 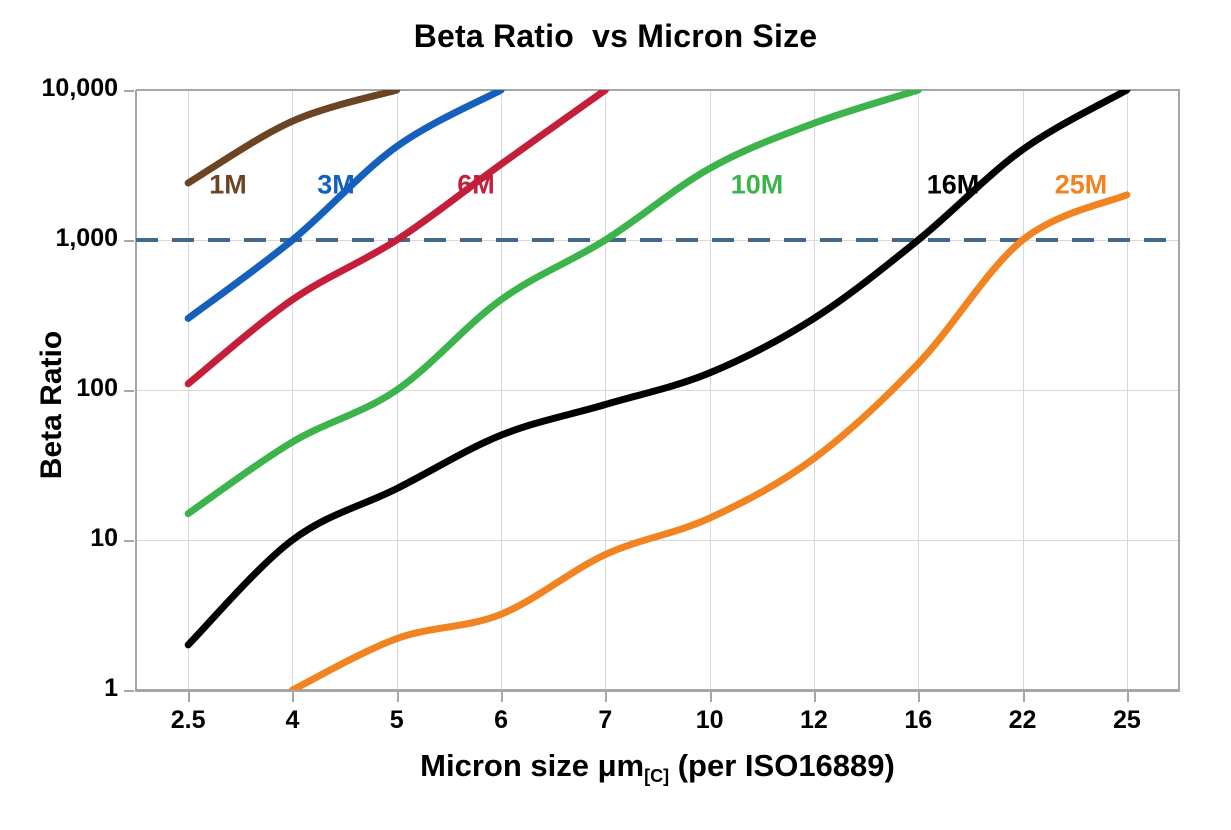 I want to click on x-tick-label: 25, so click(x=1126, y=720).